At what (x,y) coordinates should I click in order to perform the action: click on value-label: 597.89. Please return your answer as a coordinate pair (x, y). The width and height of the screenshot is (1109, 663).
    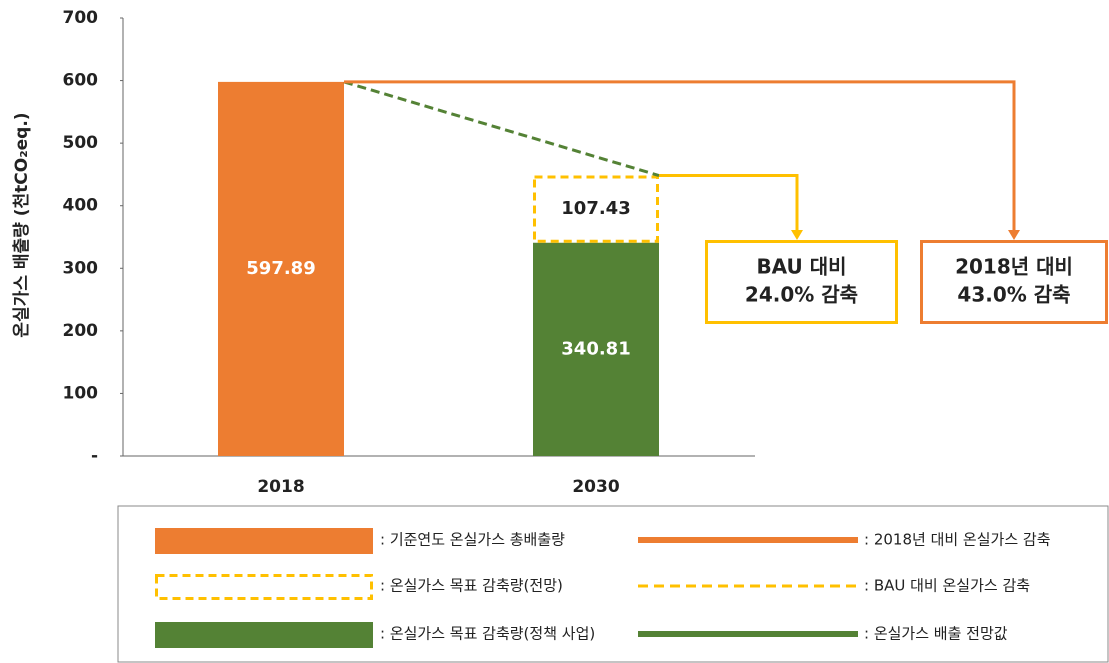
    Looking at the image, I should click on (280, 268).